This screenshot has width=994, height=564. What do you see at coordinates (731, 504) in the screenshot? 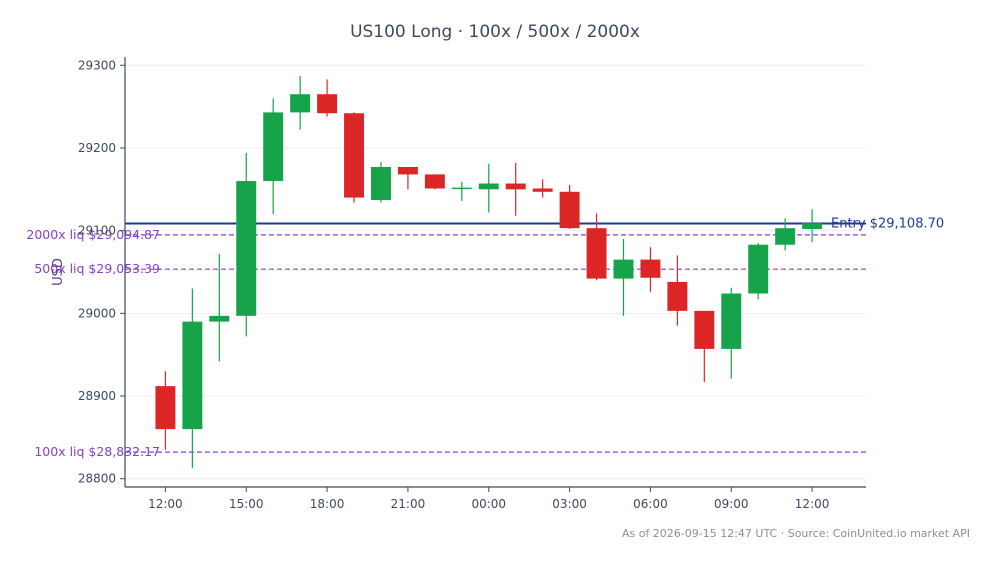
I see `x-tick-label: 09:00` at bounding box center [731, 504].